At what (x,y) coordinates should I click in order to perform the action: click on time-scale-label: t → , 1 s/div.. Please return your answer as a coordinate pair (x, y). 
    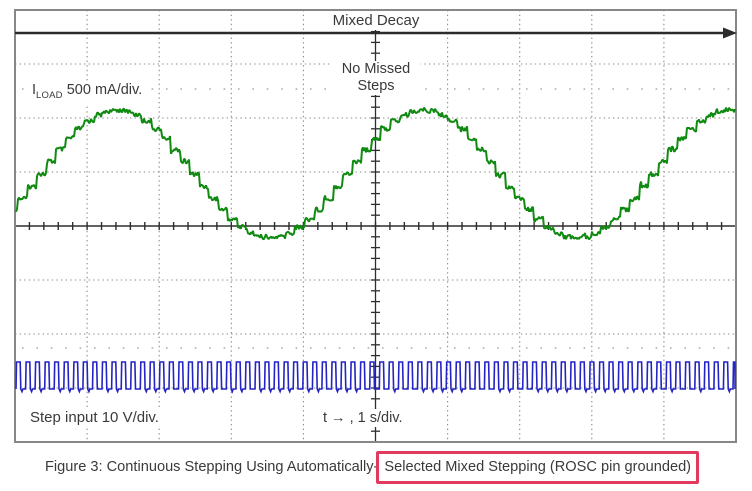
    Looking at the image, I should click on (363, 418).